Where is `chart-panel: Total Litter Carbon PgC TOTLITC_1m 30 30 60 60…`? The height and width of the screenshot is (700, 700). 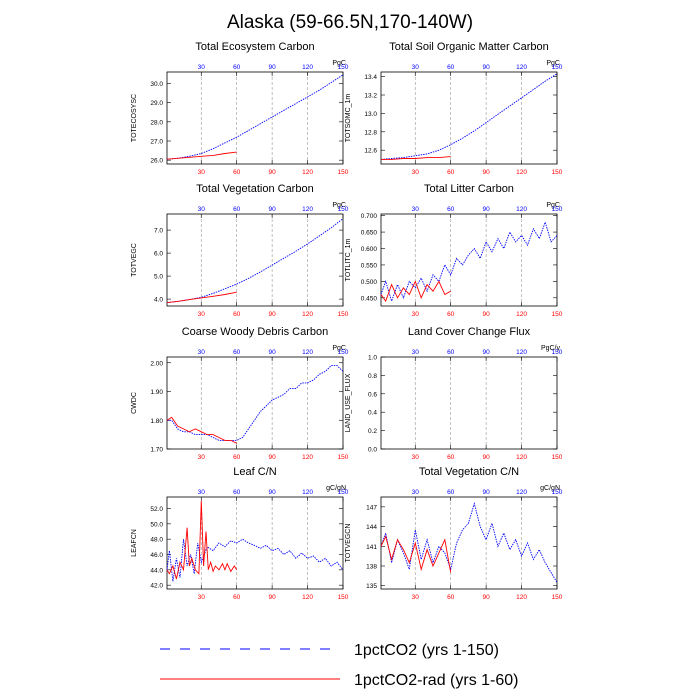
chart-panel: Total Litter Carbon PgC TOTLITC_1m 30 30 60 60… is located at coordinates (454, 250).